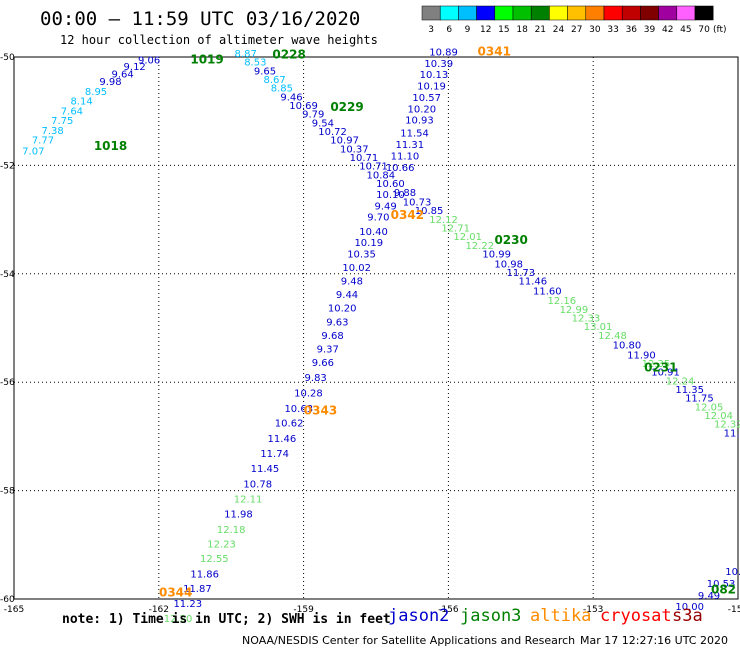 The image size is (740, 650). What do you see at coordinates (332, 132) in the screenshot?
I see `wave-height-value: 10.72` at bounding box center [332, 132].